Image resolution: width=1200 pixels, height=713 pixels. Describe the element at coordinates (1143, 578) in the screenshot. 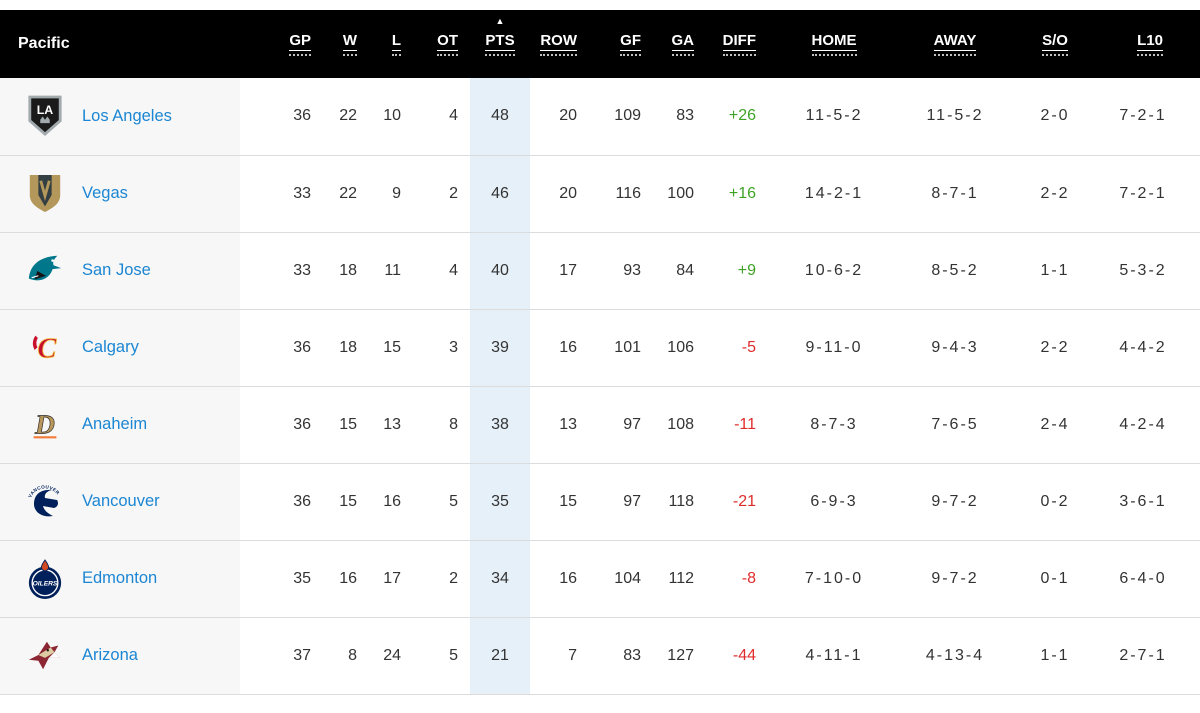

I see `l10-cell: 6-4-0` at that location.